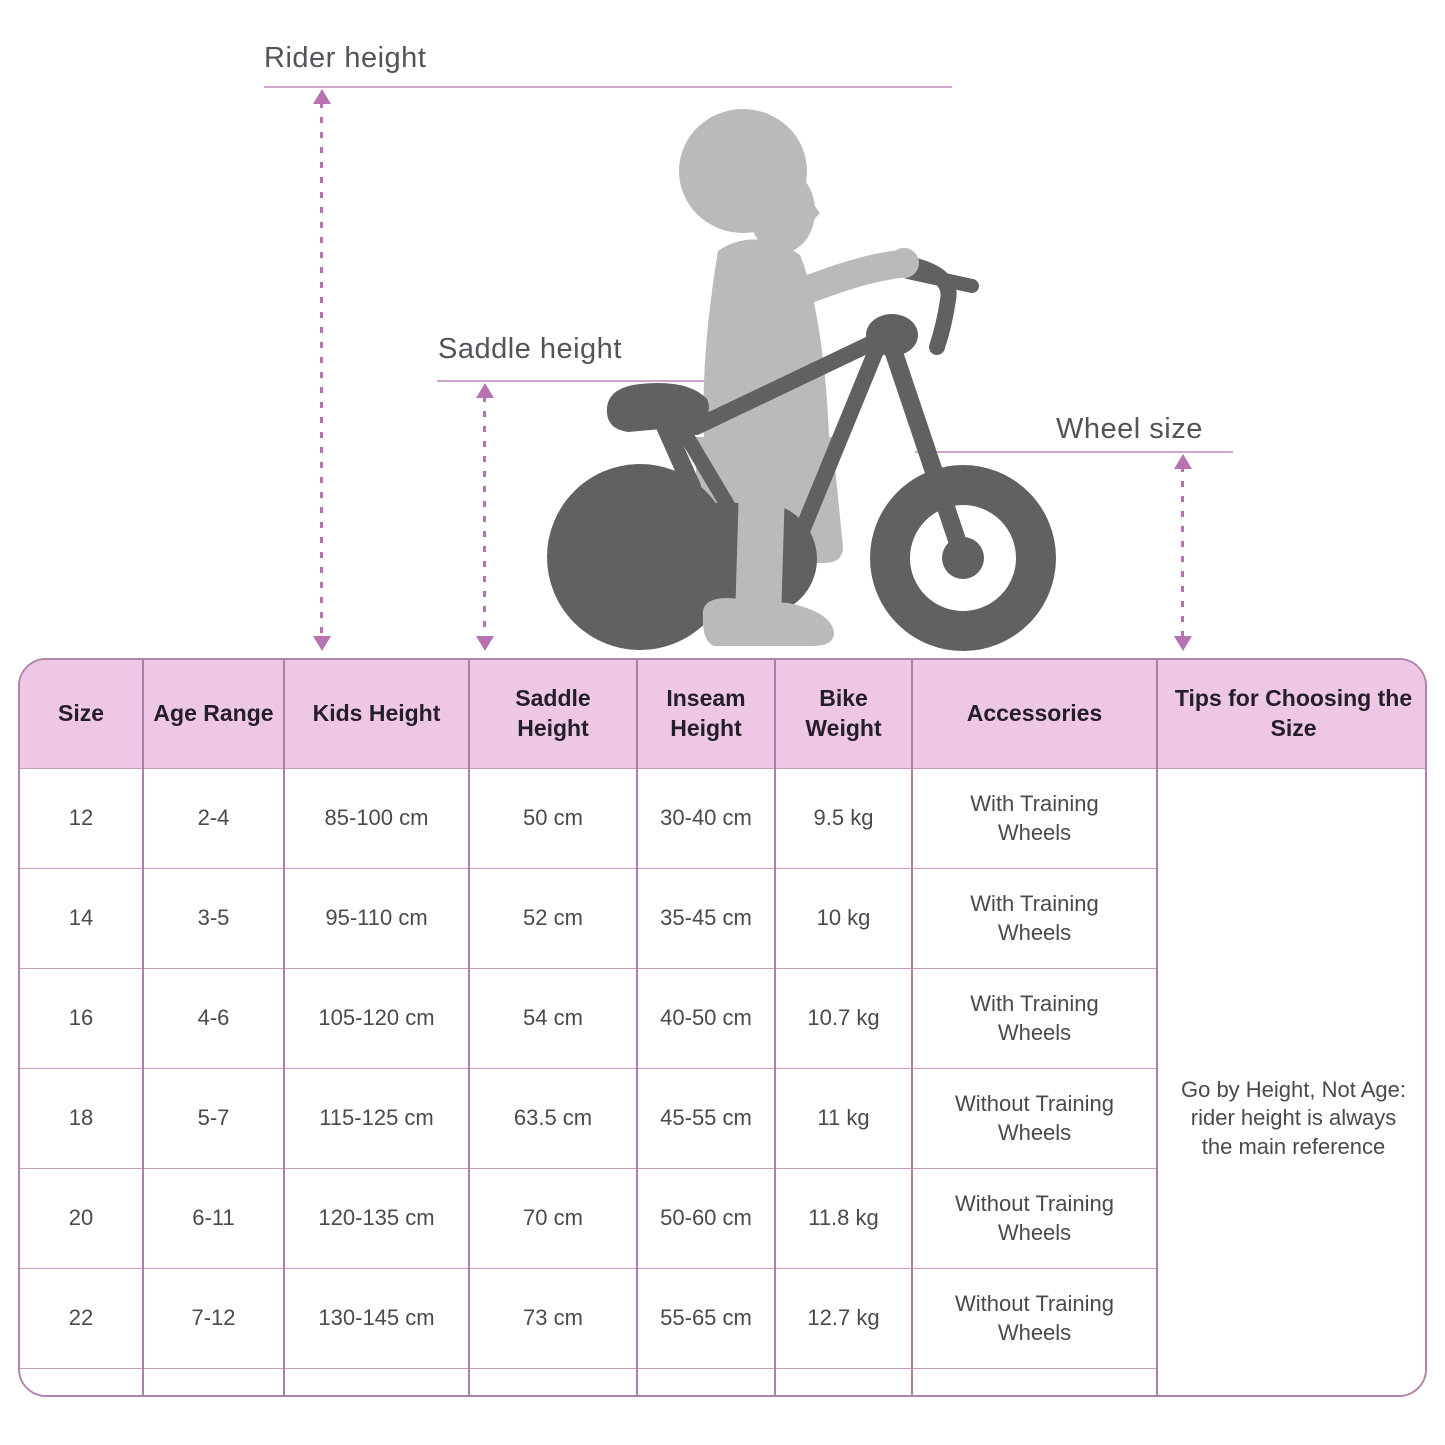  Describe the element at coordinates (376, 1118) in the screenshot. I see `cell-kids-height: 115-125 cm` at that location.